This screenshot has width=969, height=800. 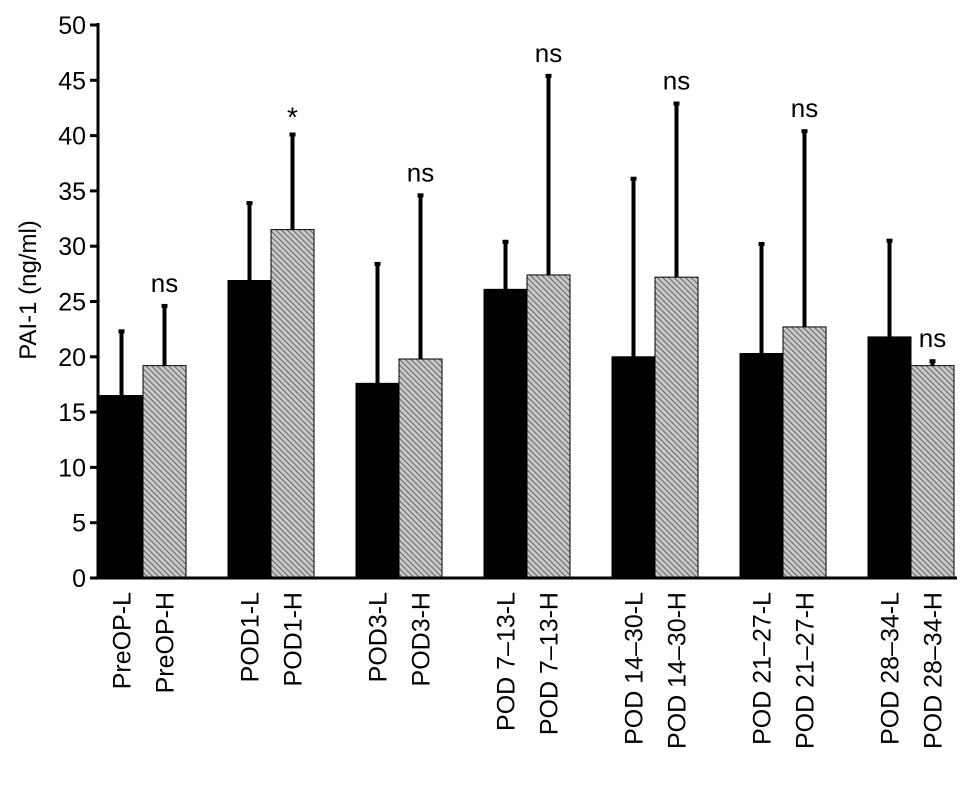 What do you see at coordinates (292, 116) in the screenshot?
I see `significance-label: *` at bounding box center [292, 116].